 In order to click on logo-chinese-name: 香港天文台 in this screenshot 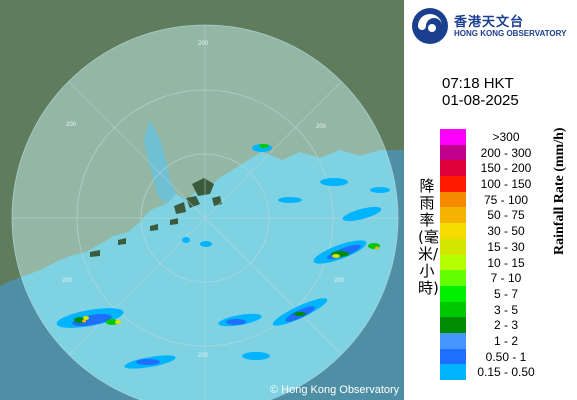, I will do `click(489, 22)`.